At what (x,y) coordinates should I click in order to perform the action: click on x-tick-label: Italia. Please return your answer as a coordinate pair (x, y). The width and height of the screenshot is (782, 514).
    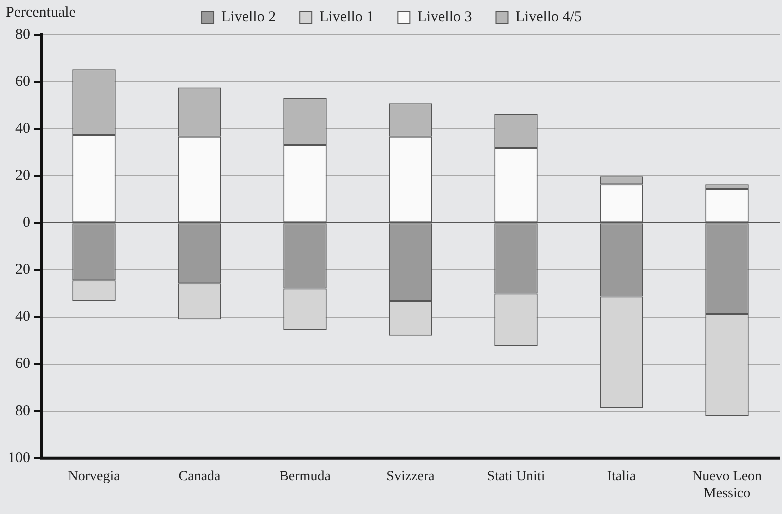
    Looking at the image, I should click on (622, 476).